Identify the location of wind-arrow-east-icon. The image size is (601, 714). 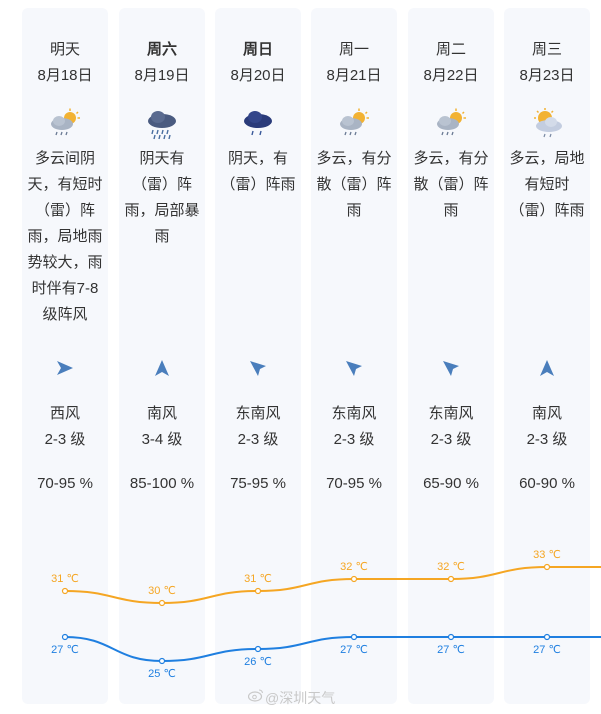
(65, 370).